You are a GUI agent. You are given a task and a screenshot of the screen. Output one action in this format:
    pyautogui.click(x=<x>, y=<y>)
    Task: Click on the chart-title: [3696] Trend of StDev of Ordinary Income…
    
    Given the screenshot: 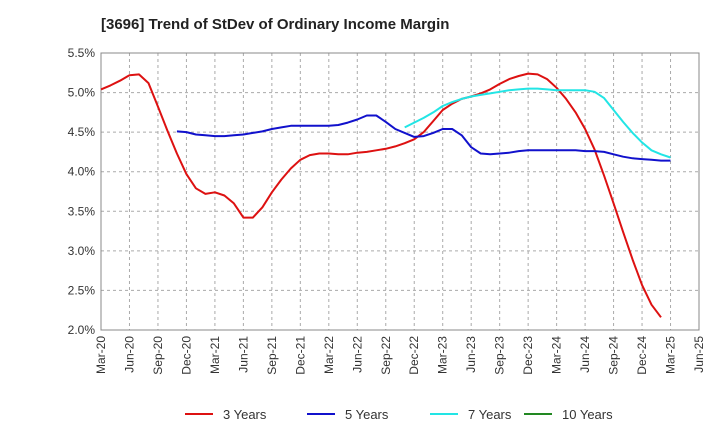 What is the action you would take?
    pyautogui.click(x=275, y=24)
    